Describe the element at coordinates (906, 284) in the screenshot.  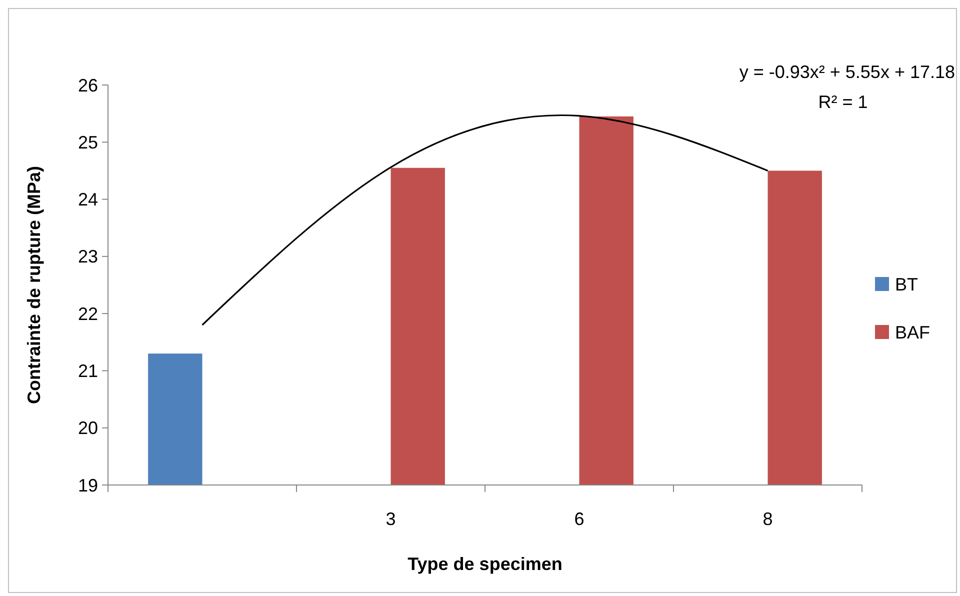
I see `legend-label: BT` at that location.